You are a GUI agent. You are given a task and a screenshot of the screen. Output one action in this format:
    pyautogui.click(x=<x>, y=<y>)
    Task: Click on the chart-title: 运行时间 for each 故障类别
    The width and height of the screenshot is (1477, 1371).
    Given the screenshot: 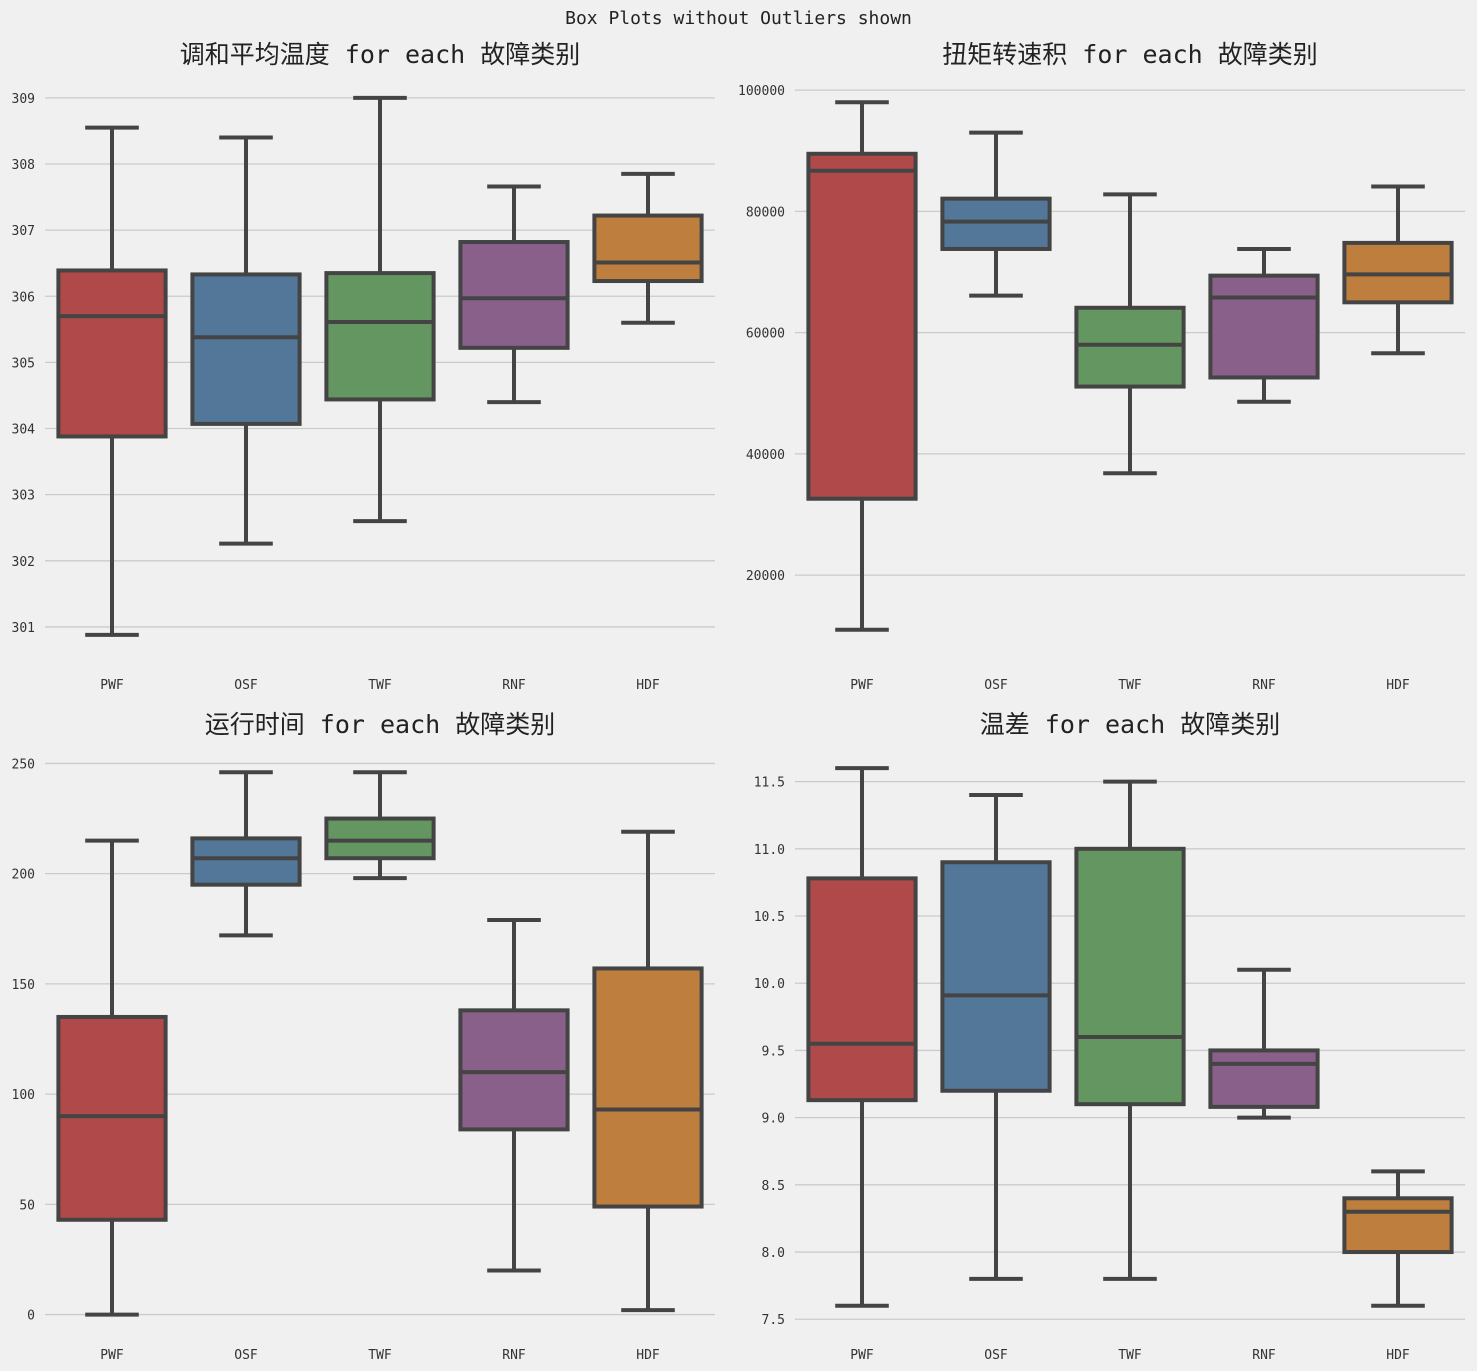 What is the action you would take?
    pyautogui.click(x=380, y=724)
    